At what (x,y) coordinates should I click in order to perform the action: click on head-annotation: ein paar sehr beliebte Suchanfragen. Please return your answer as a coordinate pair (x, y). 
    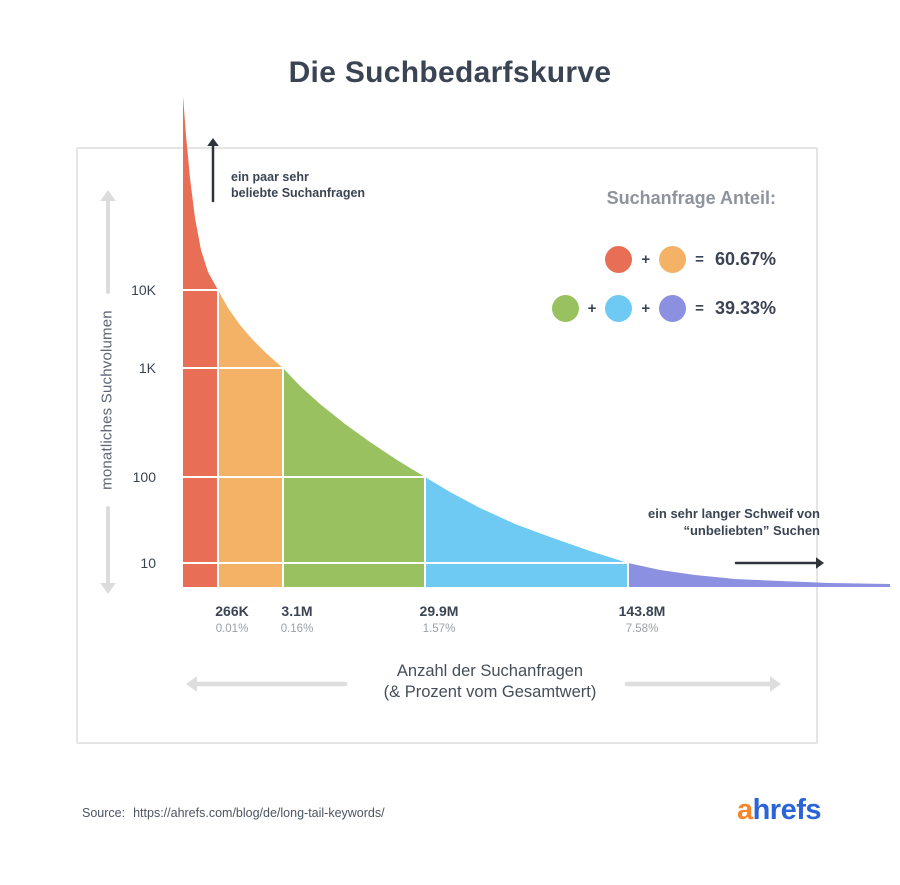
    Looking at the image, I should click on (298, 185).